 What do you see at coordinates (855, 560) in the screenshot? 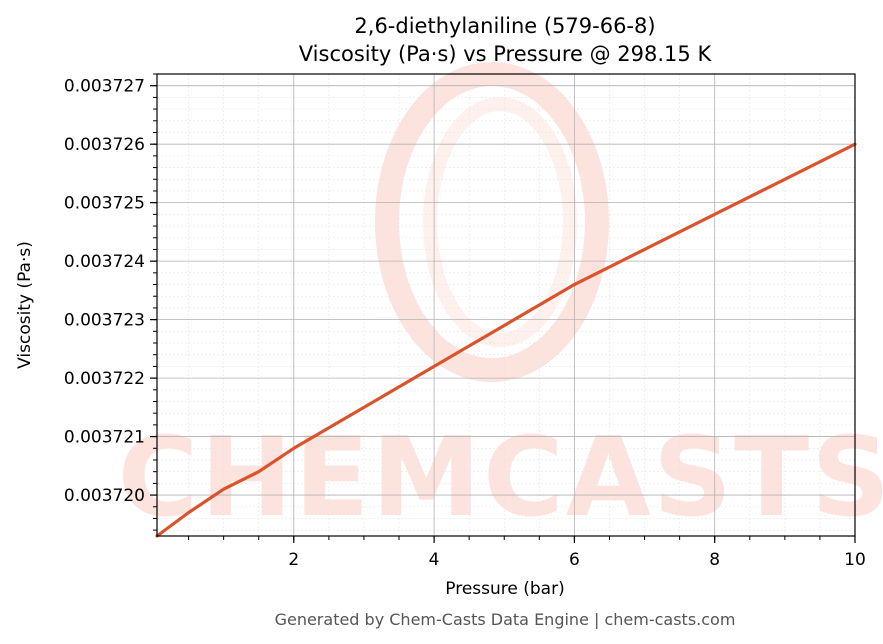
I see `x-tick-label: 10` at bounding box center [855, 560].